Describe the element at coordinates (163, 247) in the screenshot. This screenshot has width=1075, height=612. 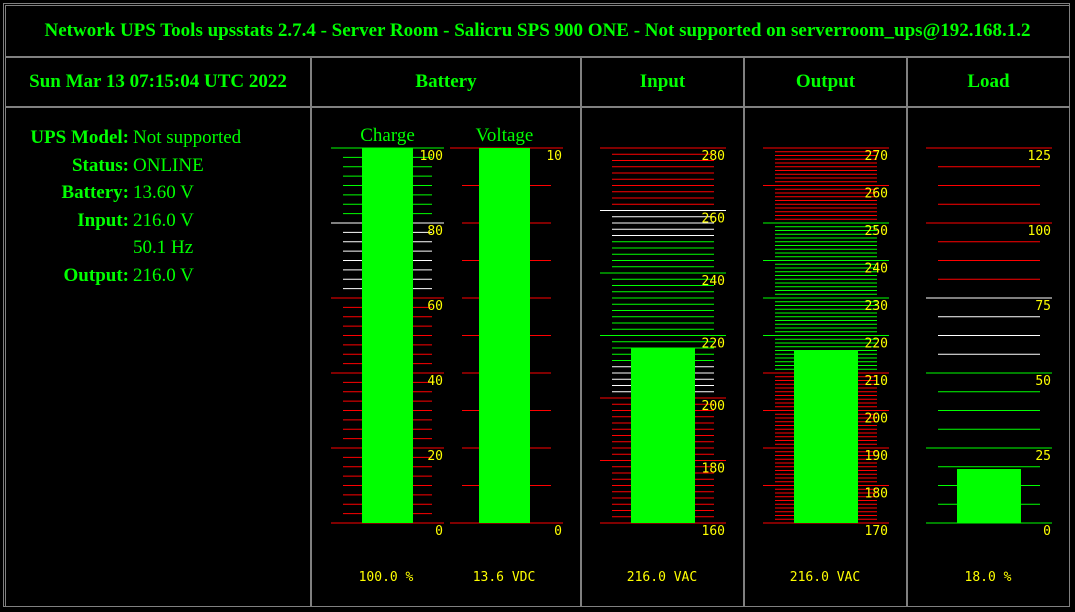
I see `info-value: 50.1 Hz` at that location.